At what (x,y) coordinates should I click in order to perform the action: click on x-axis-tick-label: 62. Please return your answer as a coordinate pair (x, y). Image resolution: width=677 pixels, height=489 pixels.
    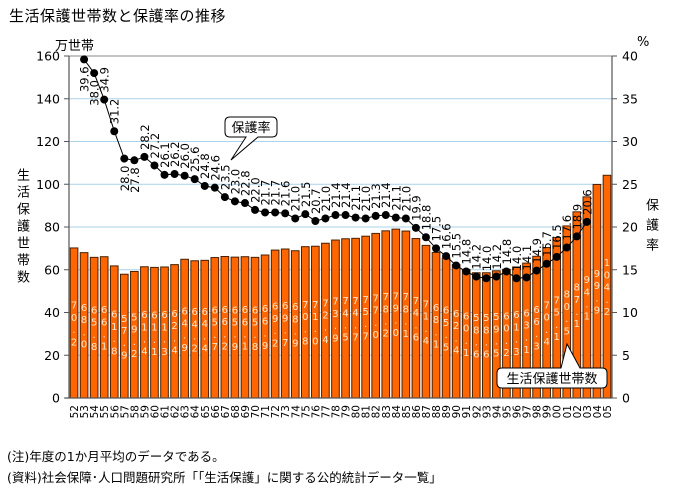
    Looking at the image, I should click on (176, 411).